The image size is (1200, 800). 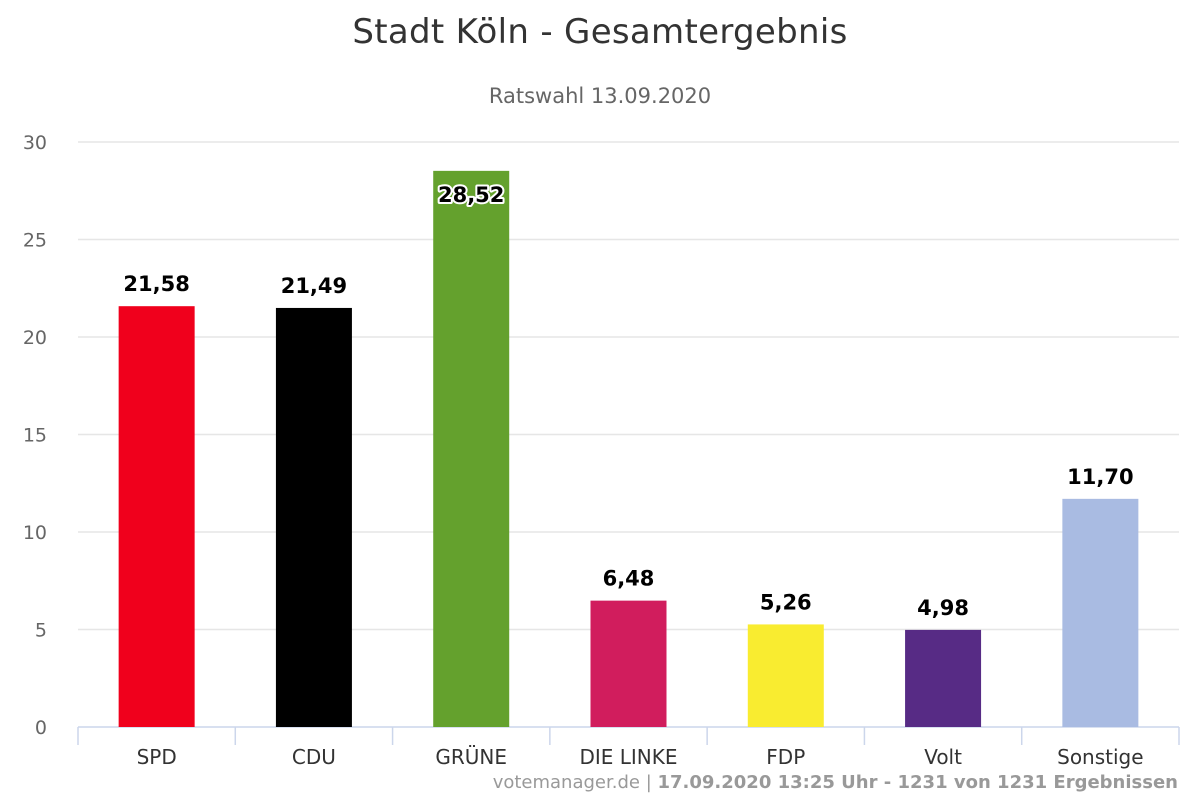 What do you see at coordinates (35, 436) in the screenshot?
I see `y-tick-label: 15` at bounding box center [35, 436].